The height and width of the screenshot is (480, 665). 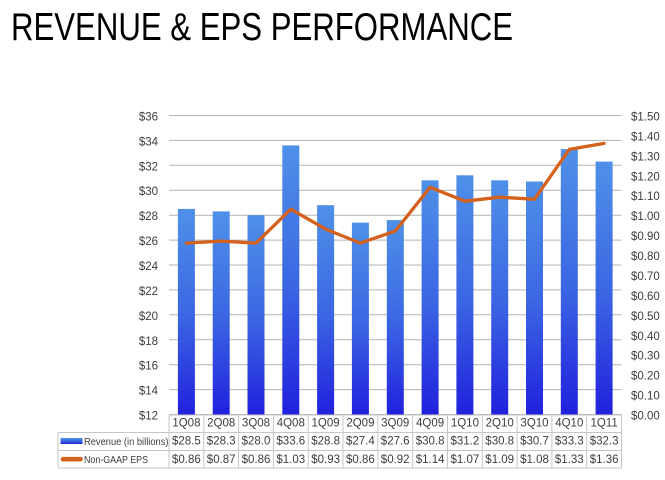 What do you see at coordinates (645, 177) in the screenshot?
I see `svg-text: $1.20` at bounding box center [645, 177].